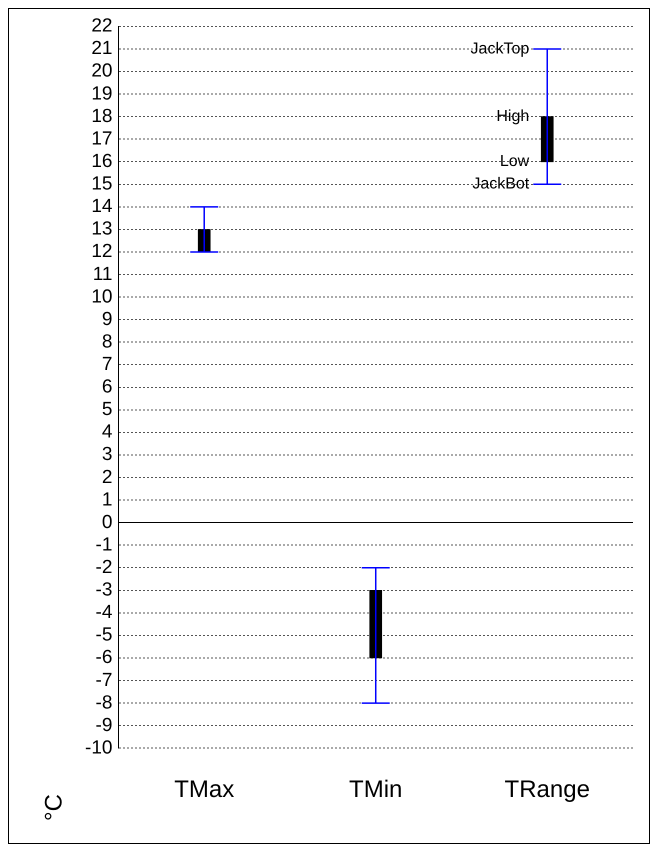 The height and width of the screenshot is (852, 658). I want to click on x-tick-label: TMin, so click(375, 790).